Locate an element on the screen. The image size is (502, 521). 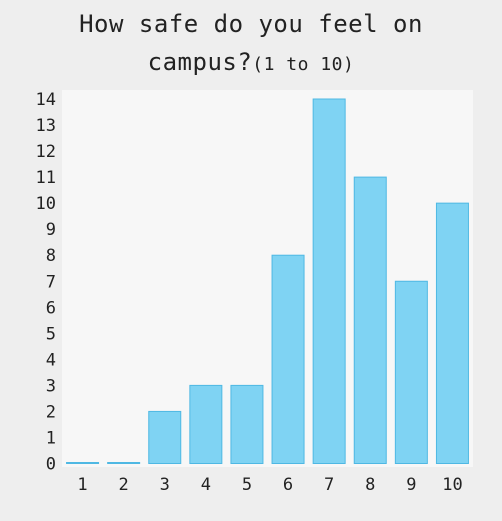
x-tick-label: 3 is located at coordinates (165, 485).